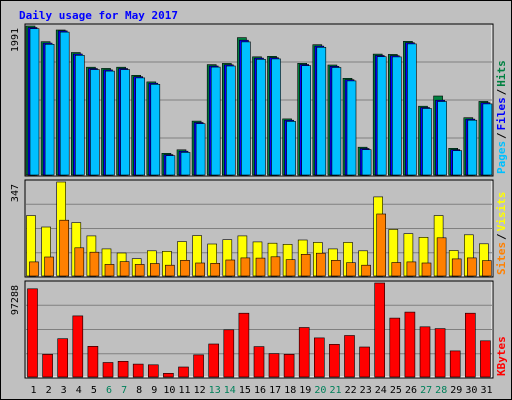  Describe the element at coordinates (501, 113) in the screenshot. I see `legend-files: Files` at that location.